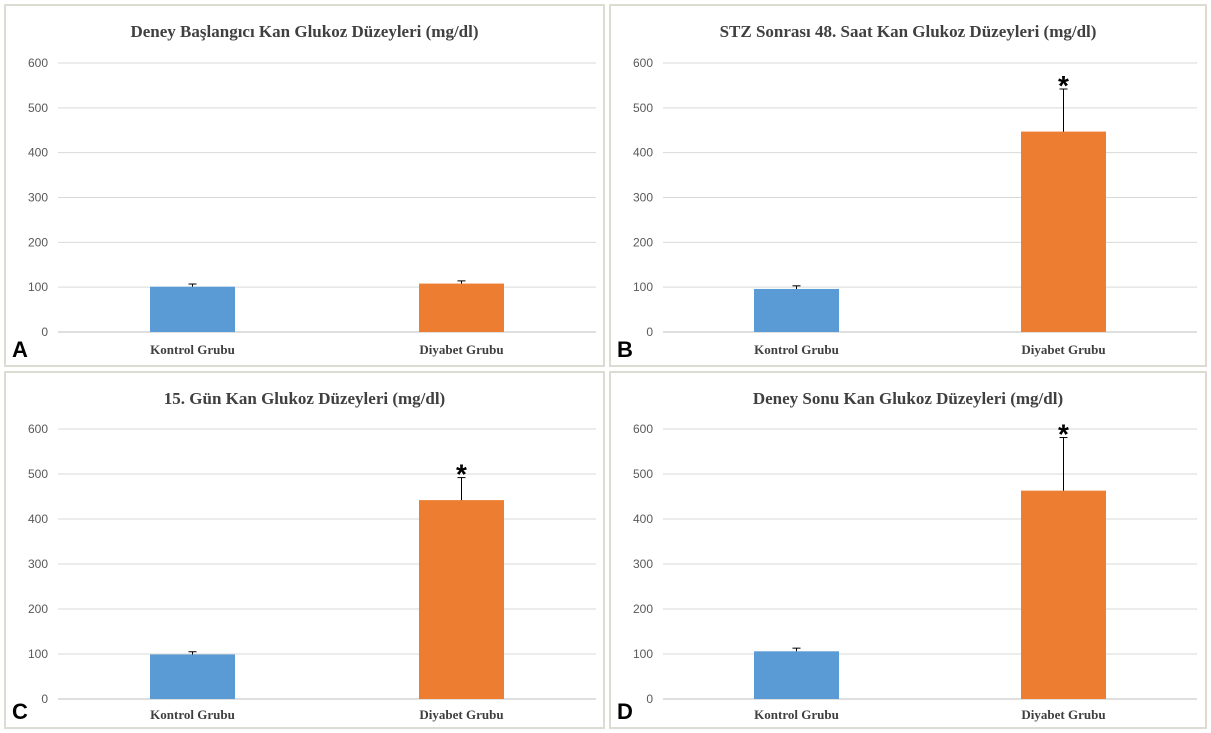 Image resolution: width=1211 pixels, height=733 pixels. Describe the element at coordinates (908, 398) in the screenshot. I see `chart-title: Deney Sonu Kan Glukoz Düzeyleri (mg/dl)` at that location.